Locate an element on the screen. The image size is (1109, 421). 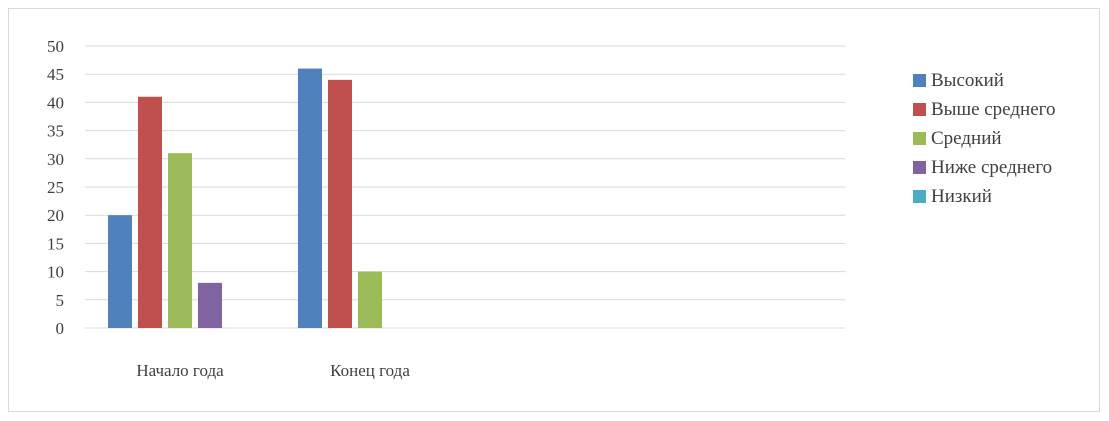
y-tick-label: 0 is located at coordinates (60, 328).